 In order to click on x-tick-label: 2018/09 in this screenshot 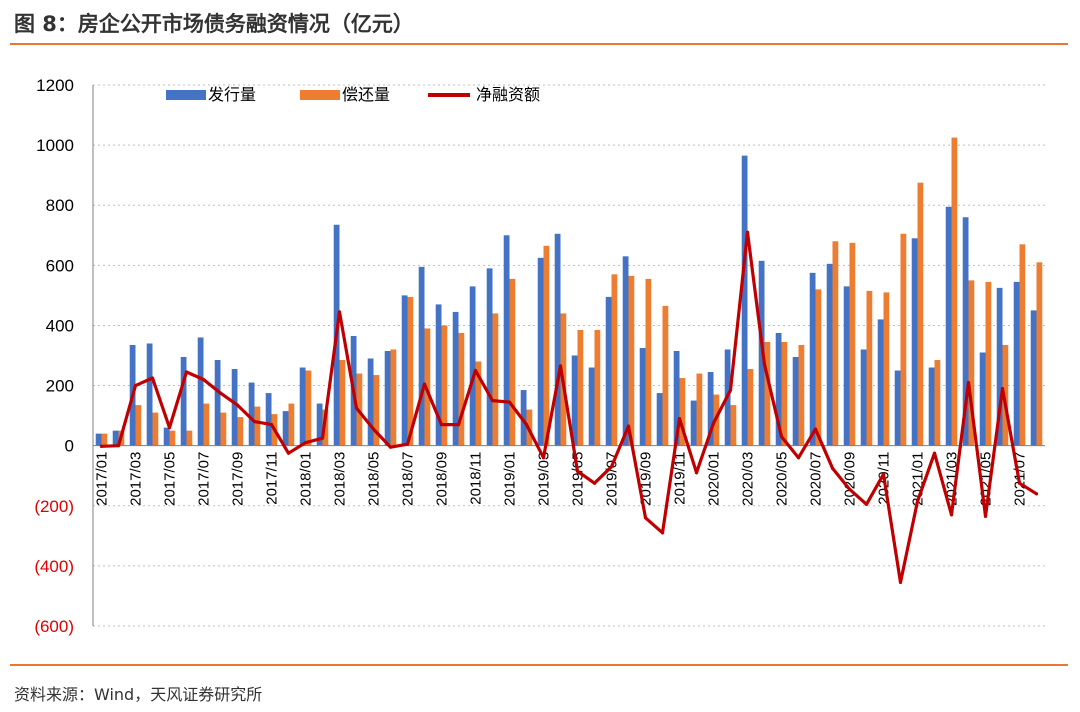, I will do `click(442, 479)`.